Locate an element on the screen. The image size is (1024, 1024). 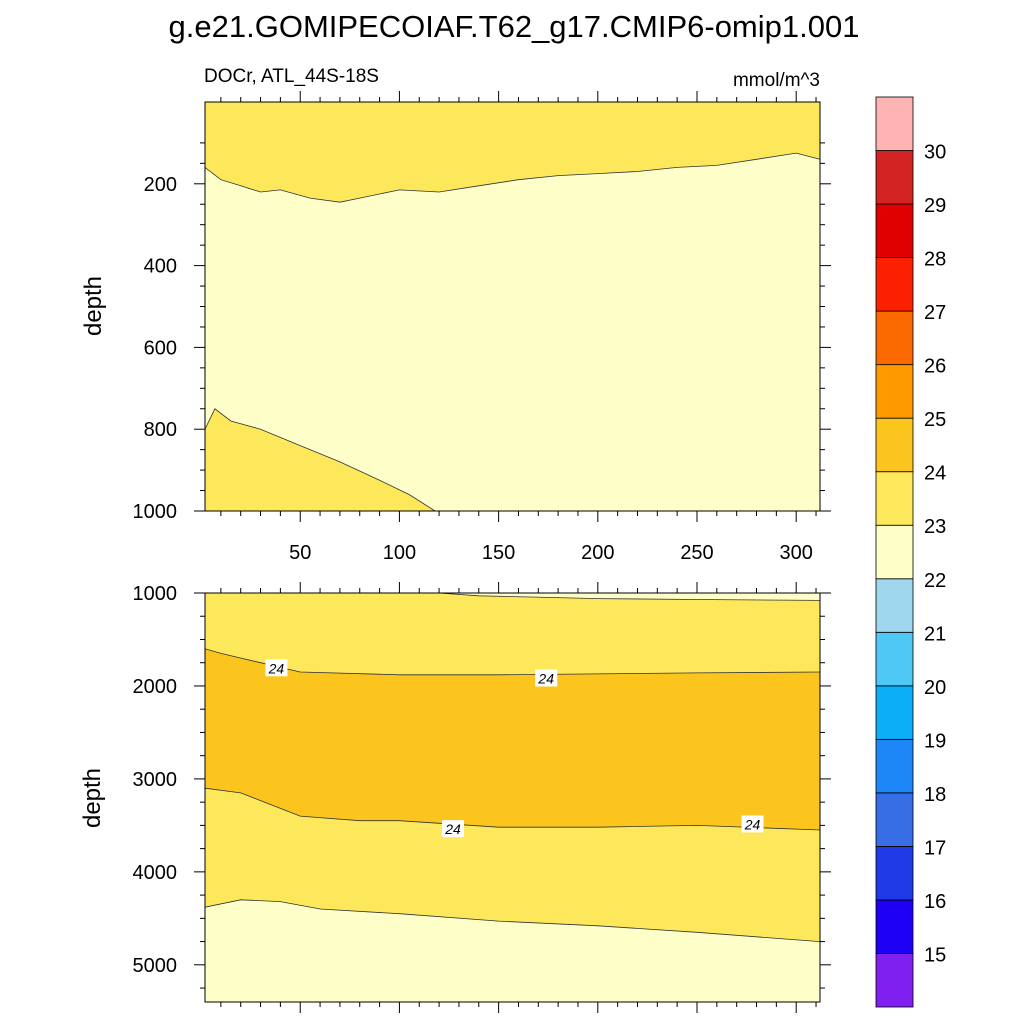
colorbar-label: 15 is located at coordinates (935, 956).